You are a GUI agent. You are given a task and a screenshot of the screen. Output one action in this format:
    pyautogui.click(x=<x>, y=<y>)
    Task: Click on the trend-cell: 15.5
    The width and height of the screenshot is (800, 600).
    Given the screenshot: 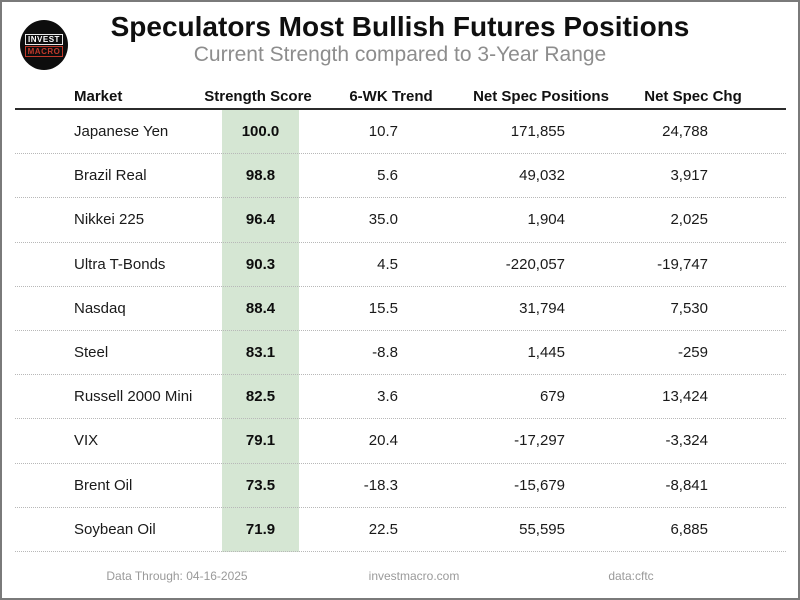 What is the action you would take?
    pyautogui.click(x=383, y=308)
    